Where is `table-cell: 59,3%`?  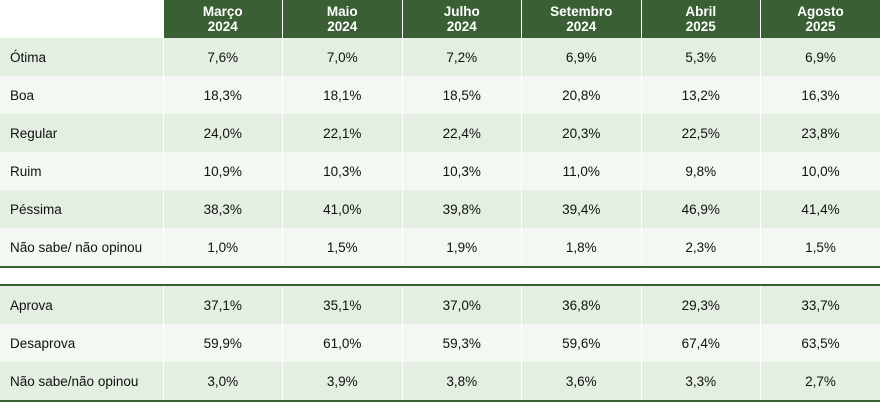 table-cell: 59,3% is located at coordinates (461, 343).